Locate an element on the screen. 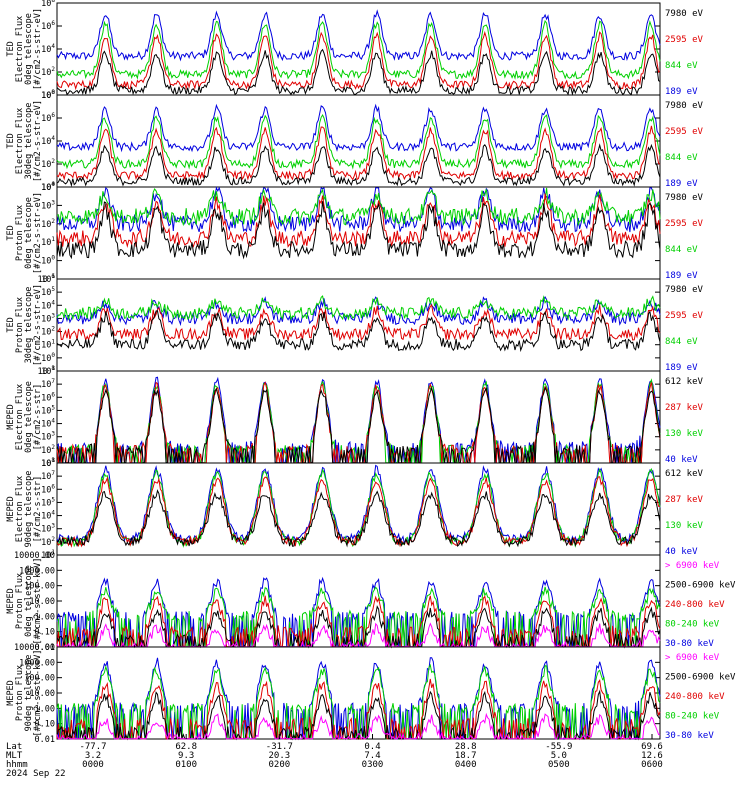  y-tick-label: 10.00 is located at coordinates (42, 602).